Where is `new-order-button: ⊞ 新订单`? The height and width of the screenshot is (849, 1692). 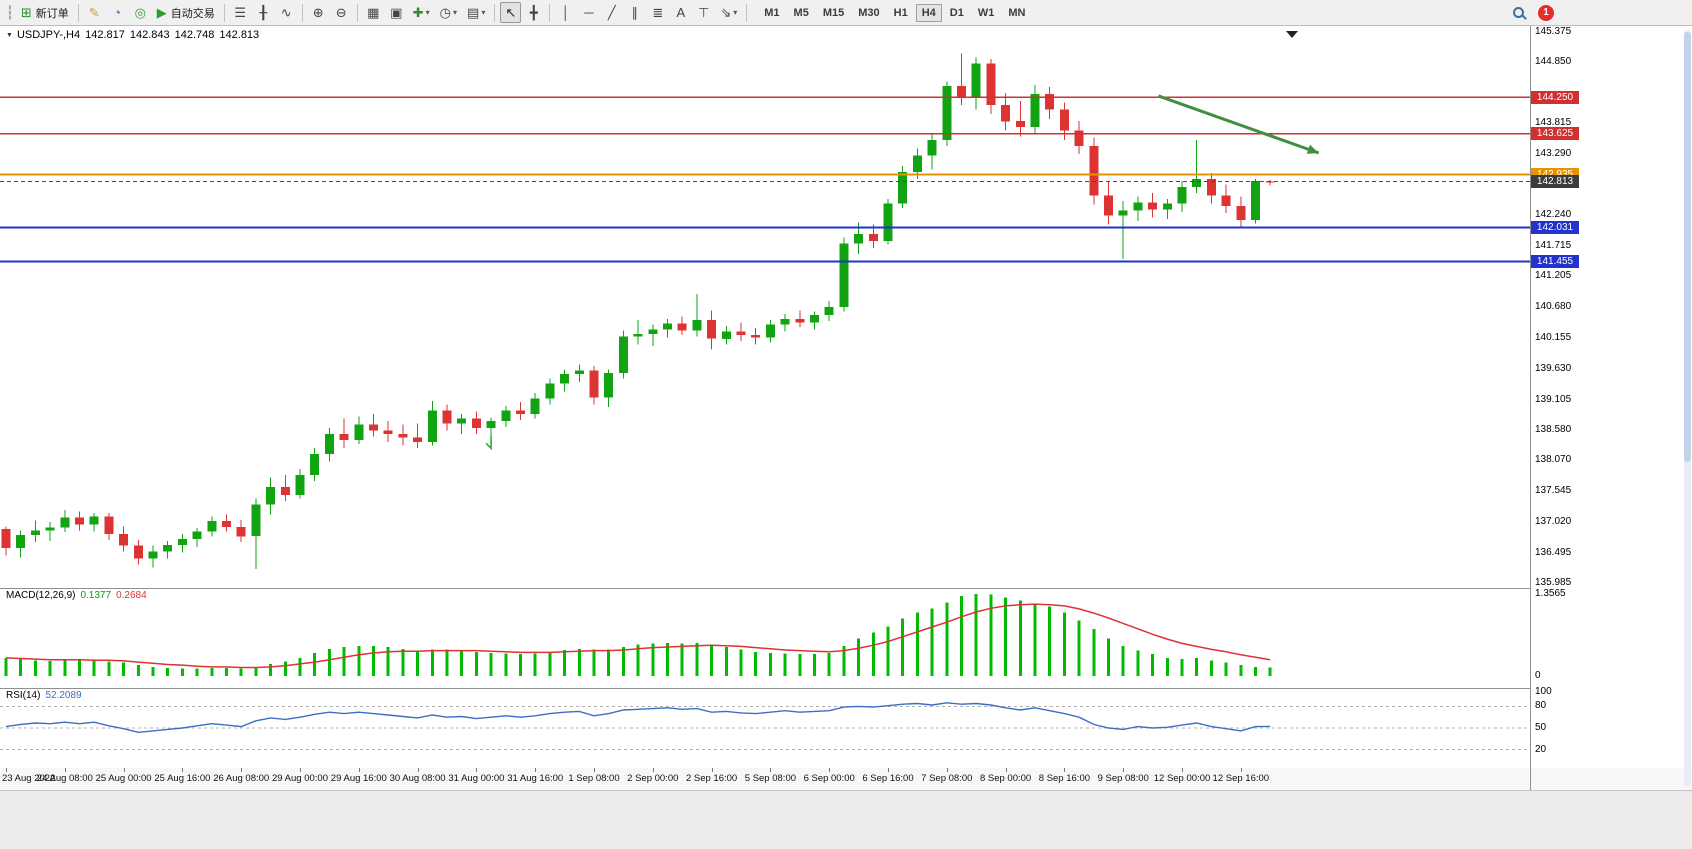 new-order-button: ⊞ 新订单 is located at coordinates (45, 12).